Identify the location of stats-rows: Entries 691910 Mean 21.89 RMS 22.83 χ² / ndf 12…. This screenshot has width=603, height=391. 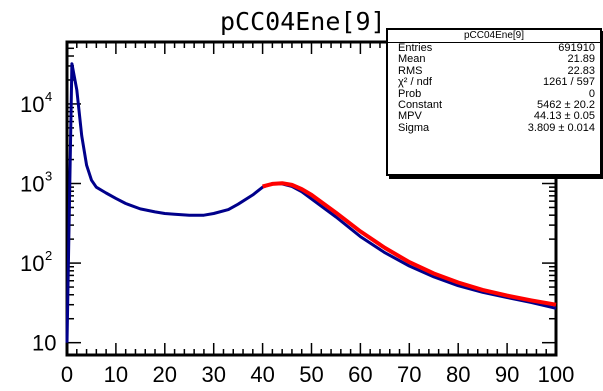
(494, 88).